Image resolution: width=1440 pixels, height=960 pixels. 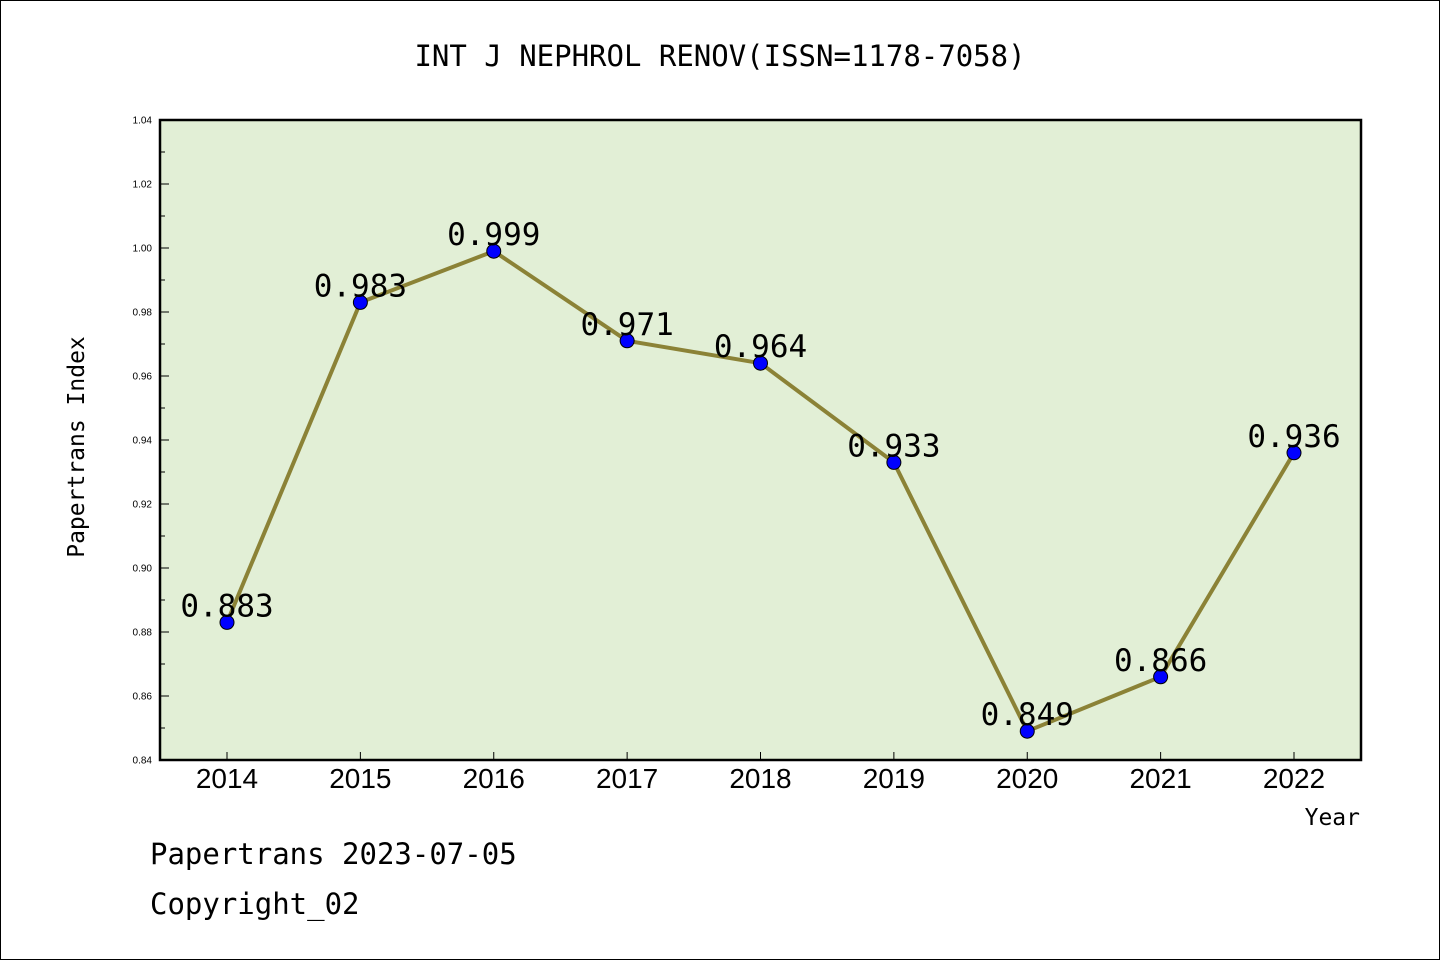 I want to click on y-tick-label: 0.86, so click(x=143, y=697).